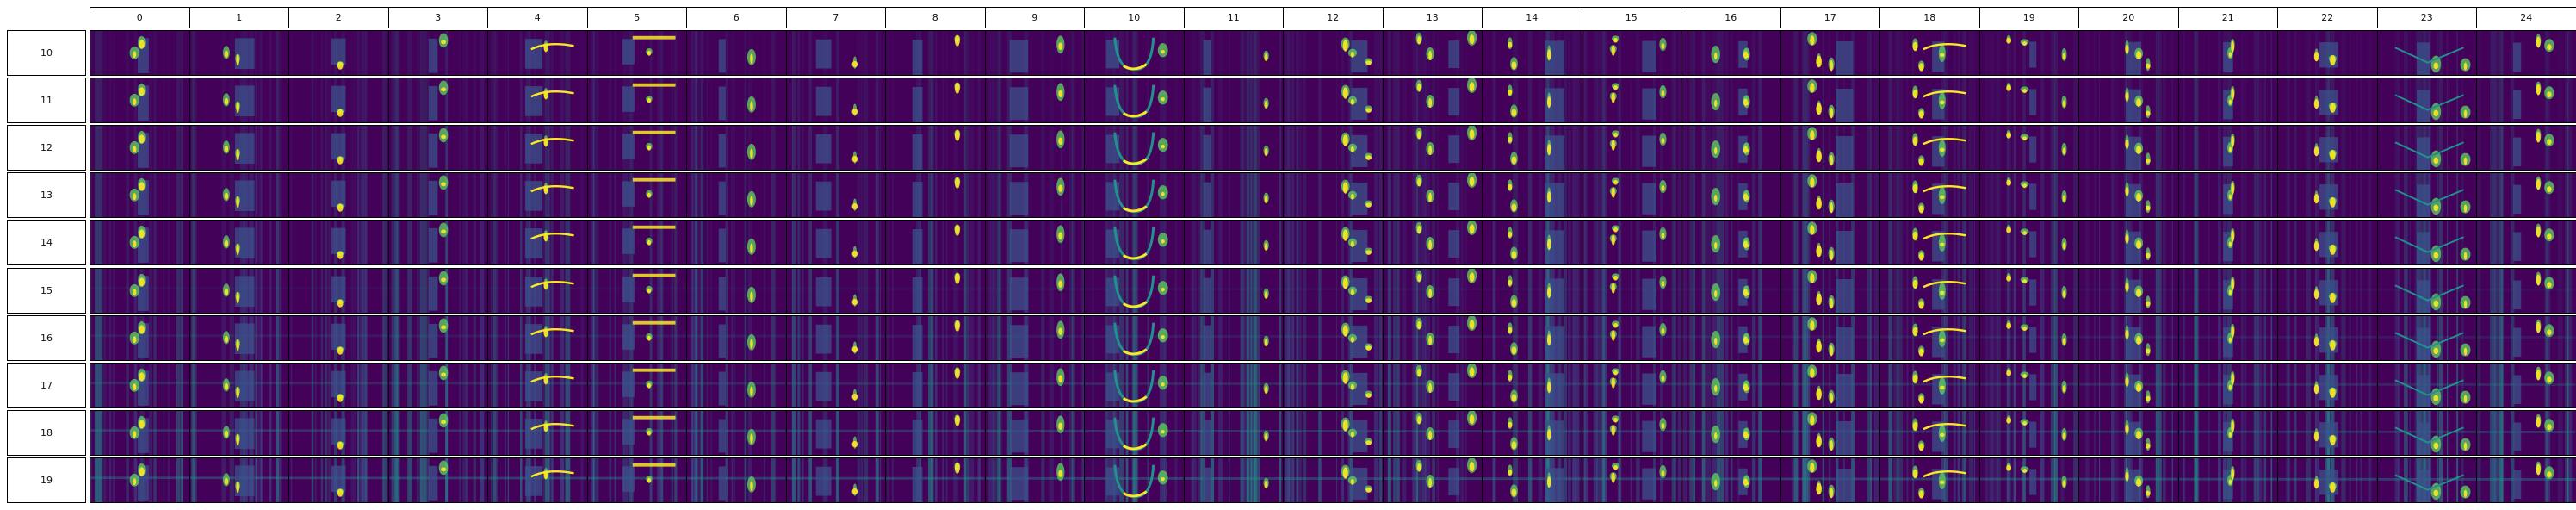 The image size is (2576, 510). Describe the element at coordinates (2029, 18) in the screenshot. I see `column-header: 19` at that location.